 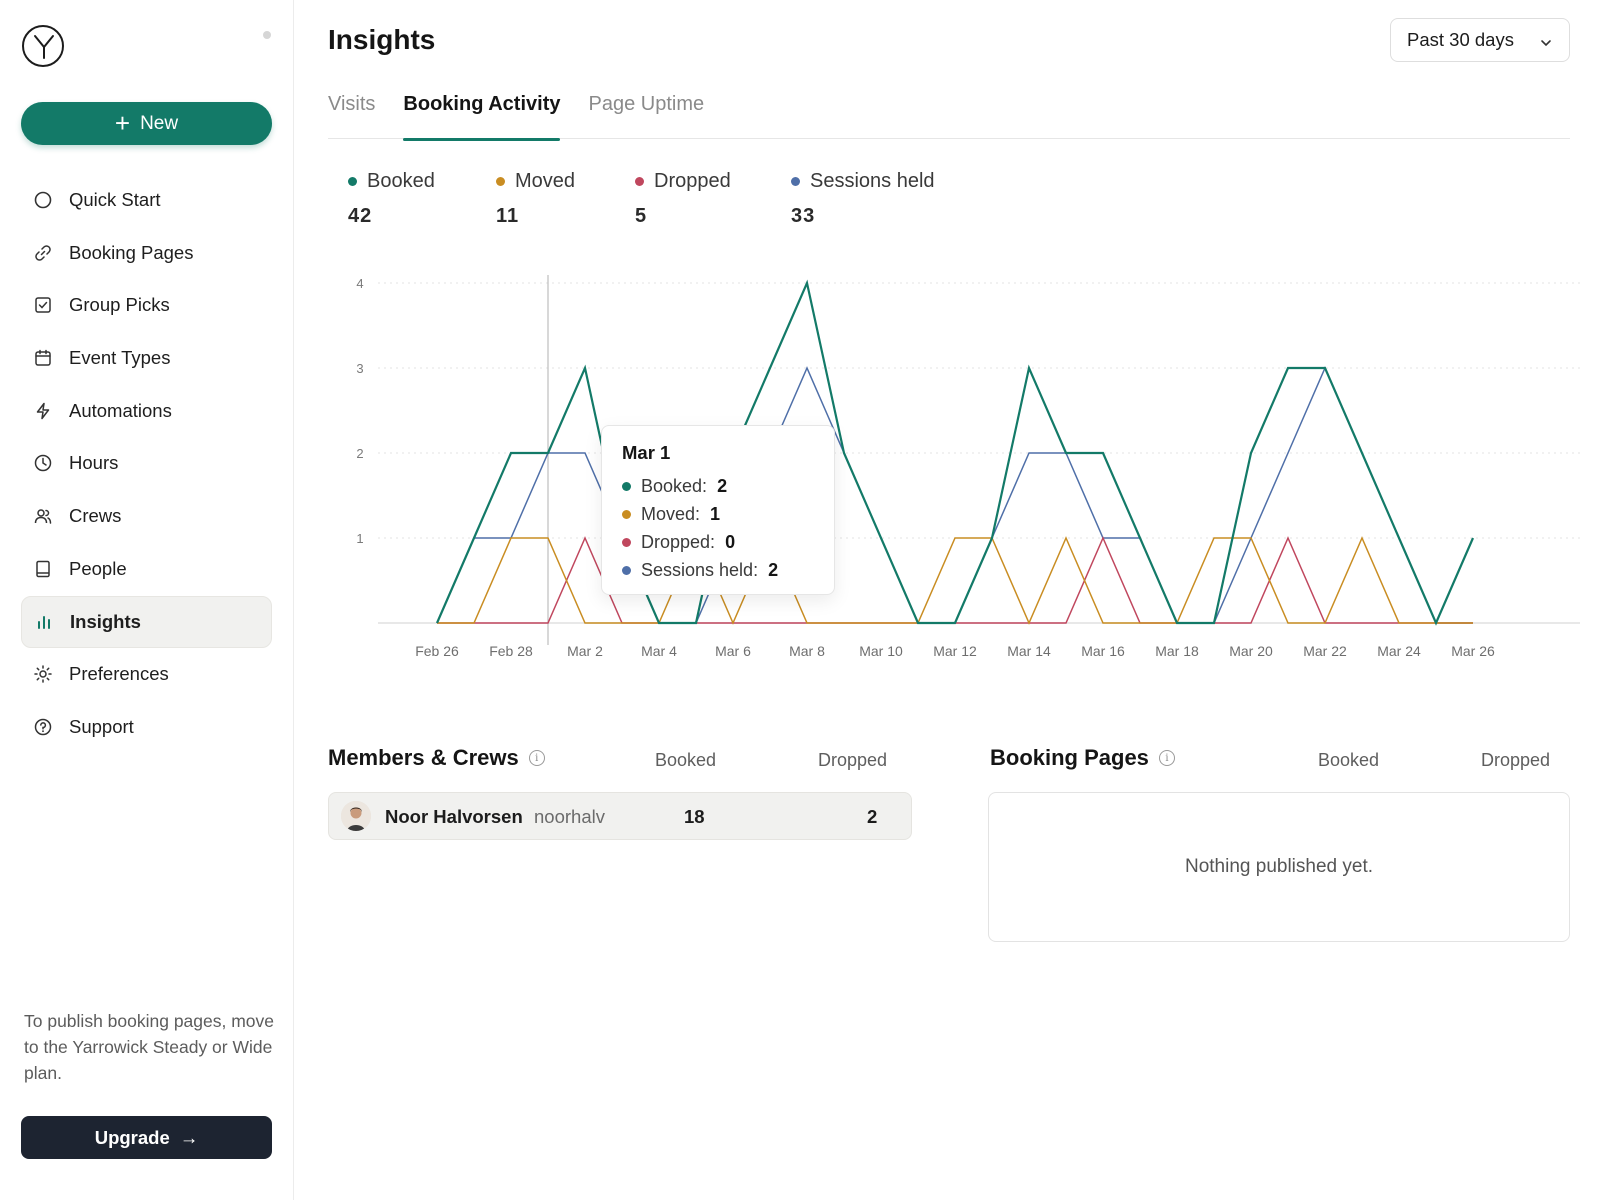 What do you see at coordinates (101, 726) in the screenshot?
I see `sidebar-item-label: Support` at bounding box center [101, 726].